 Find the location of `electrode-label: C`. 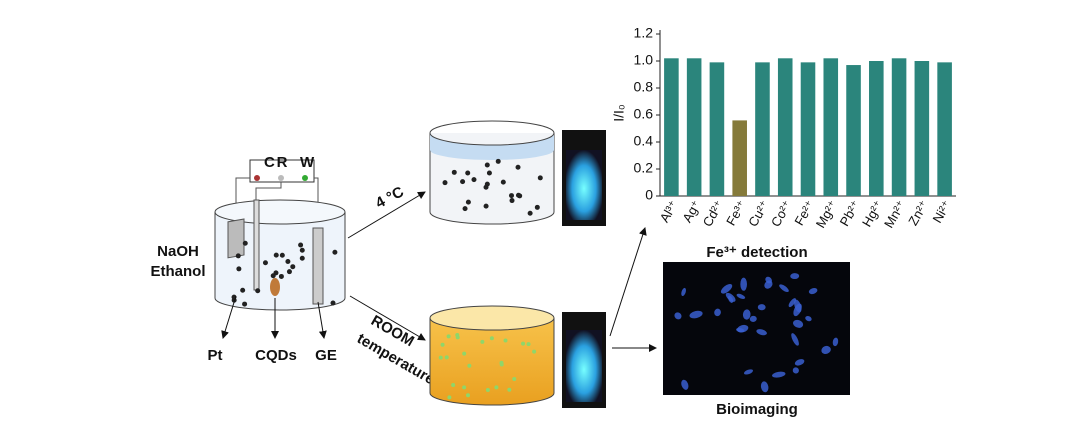

electrode-label: C is located at coordinates (269, 162).